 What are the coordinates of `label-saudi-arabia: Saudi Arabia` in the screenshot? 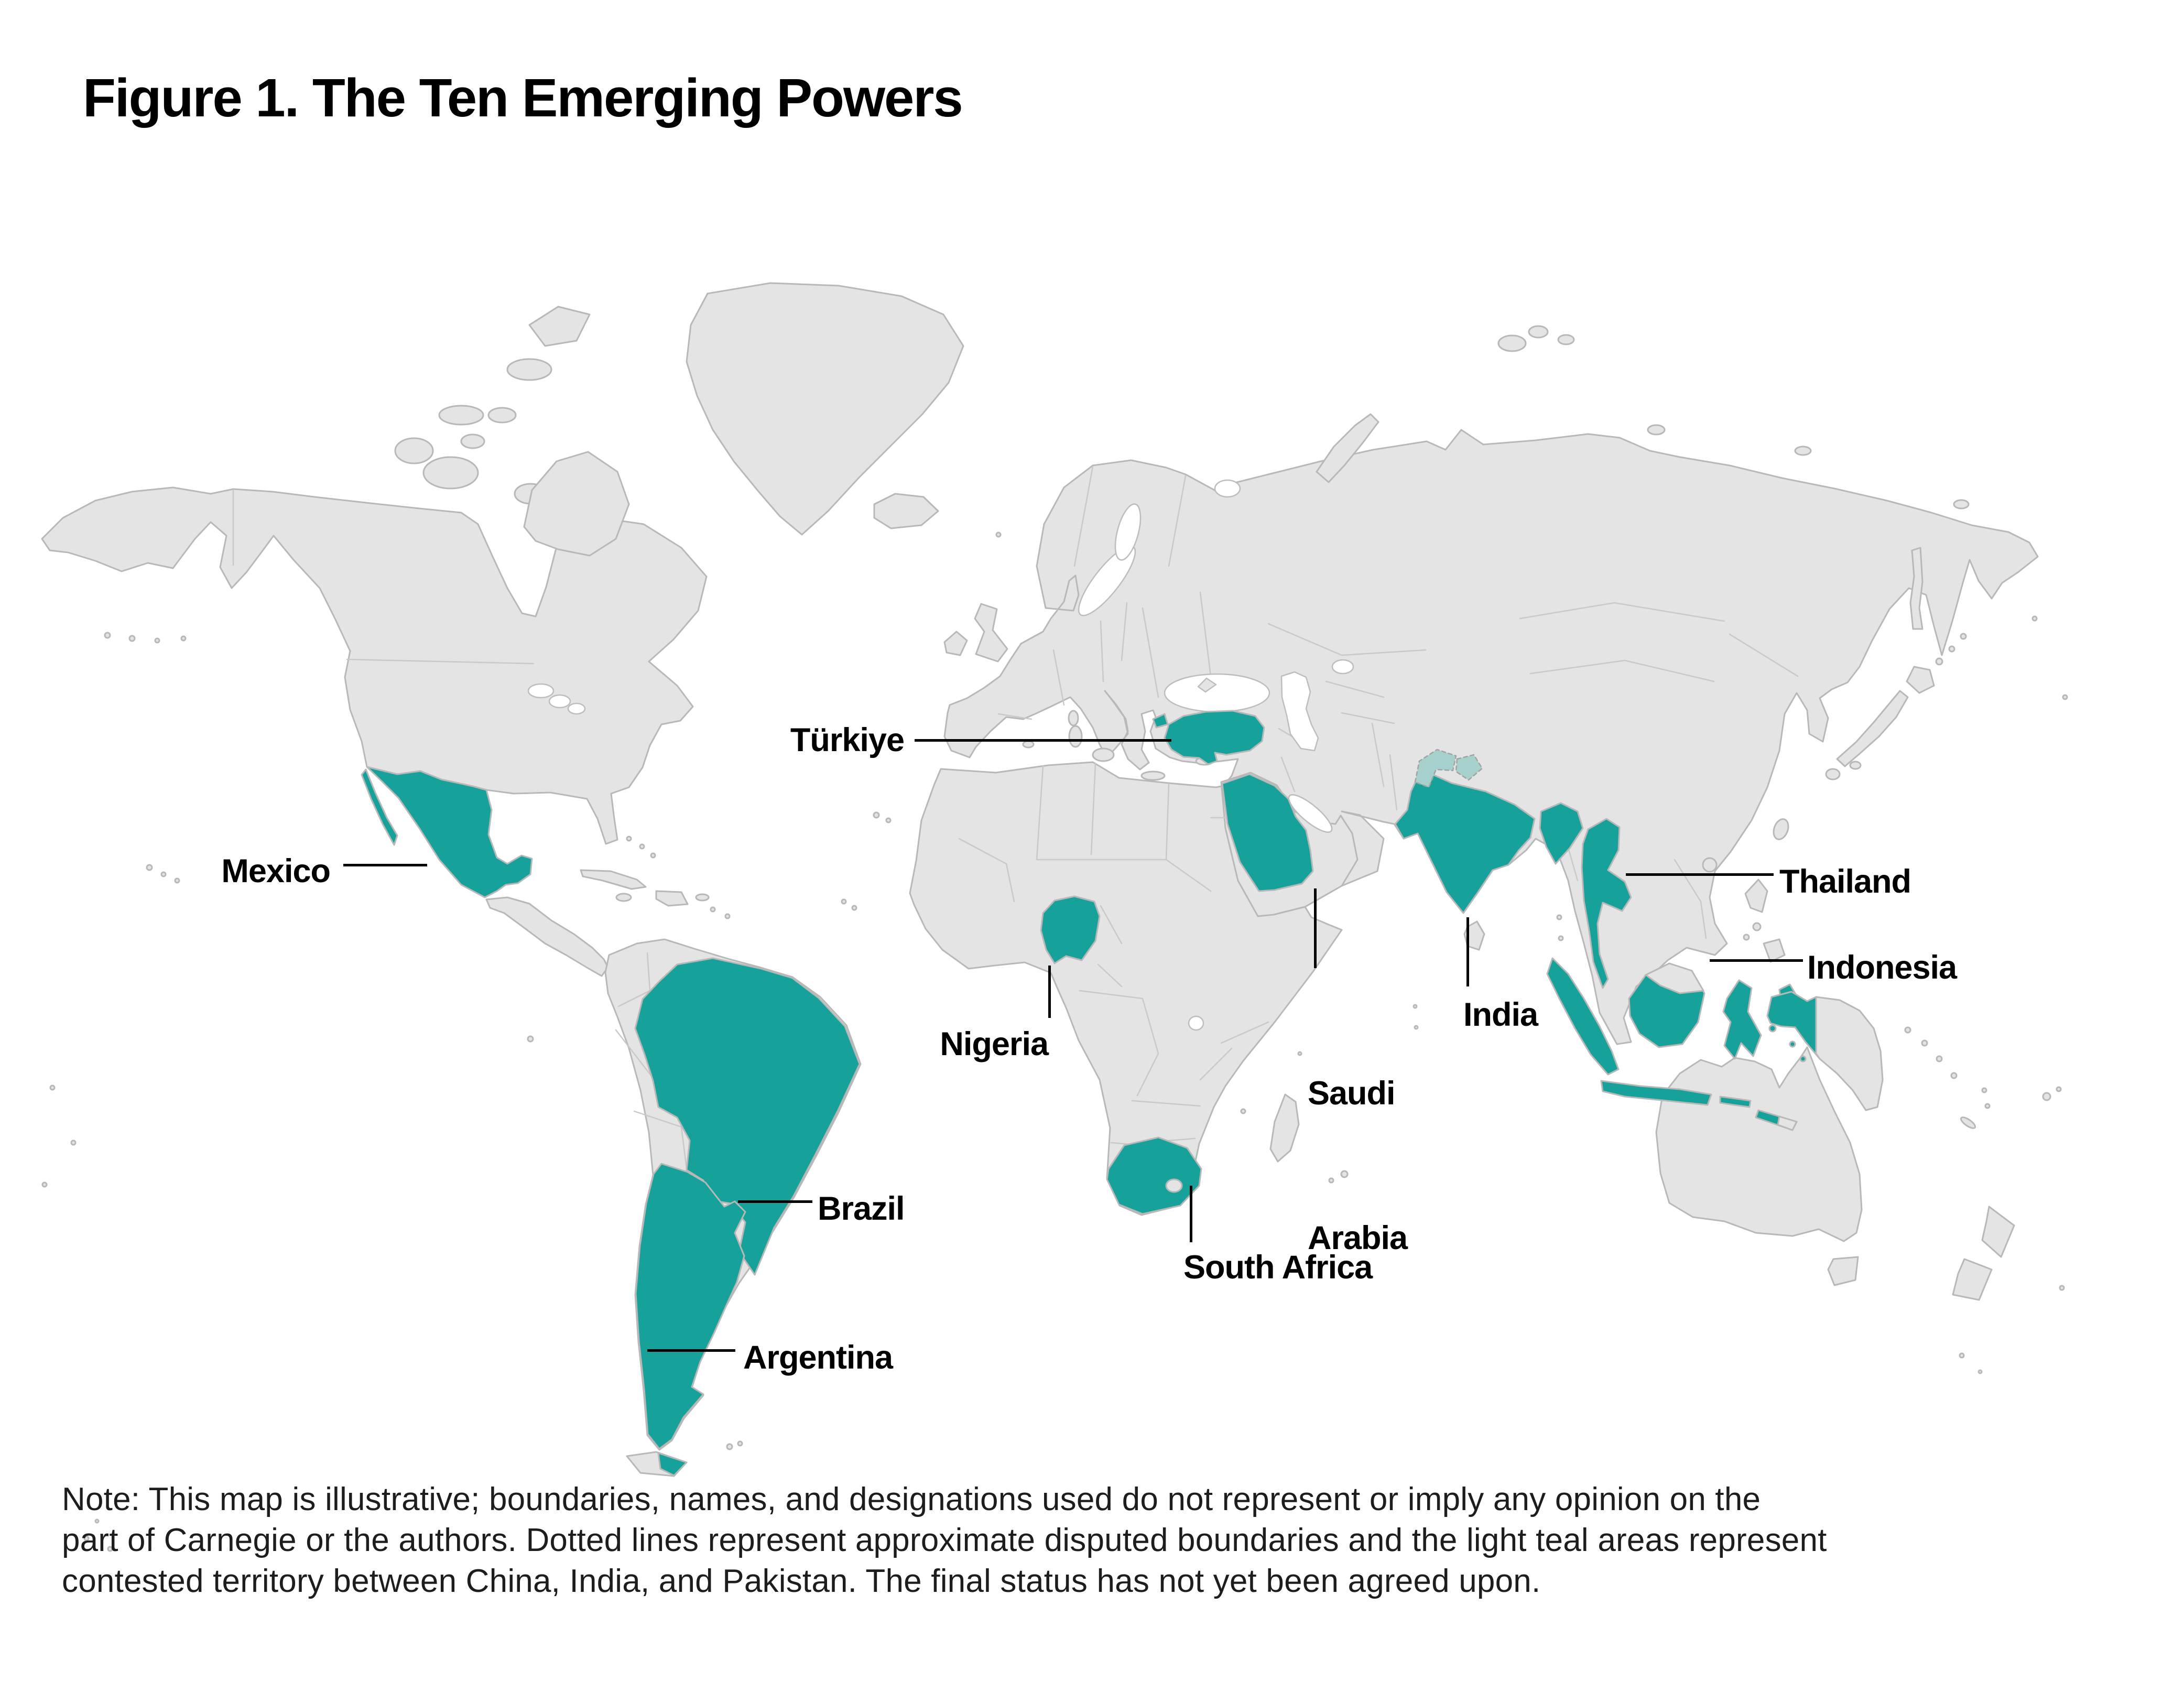 It's located at (1358, 1166).